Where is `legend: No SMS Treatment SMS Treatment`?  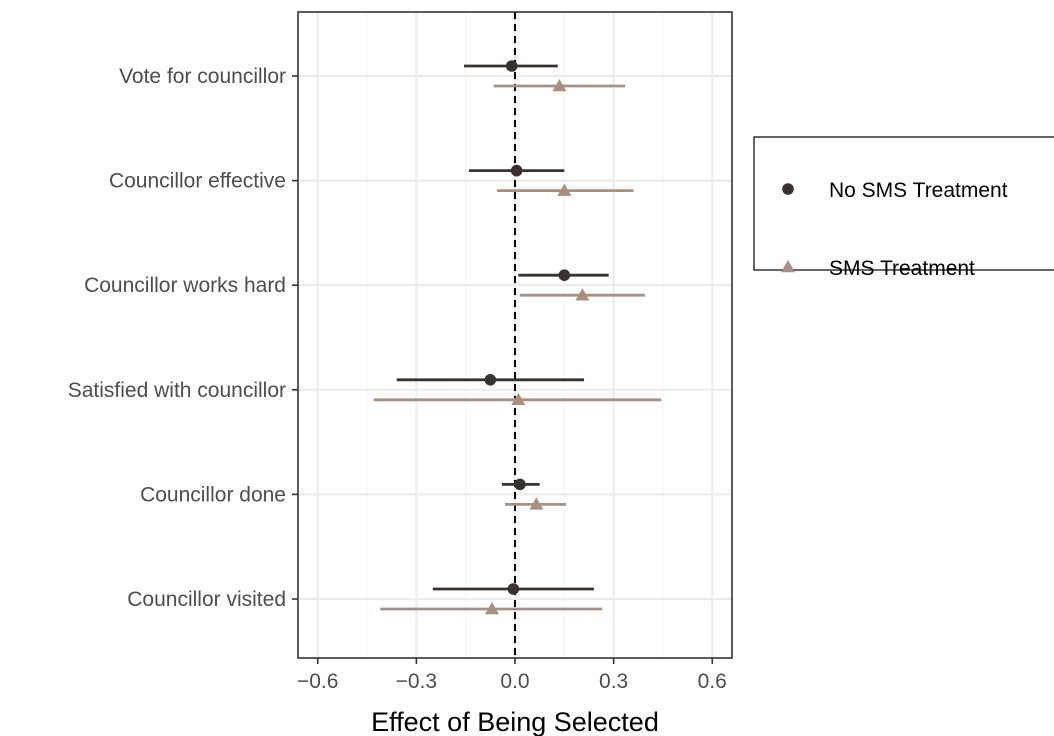 legend: No SMS Treatment SMS Treatment is located at coordinates (903, 208).